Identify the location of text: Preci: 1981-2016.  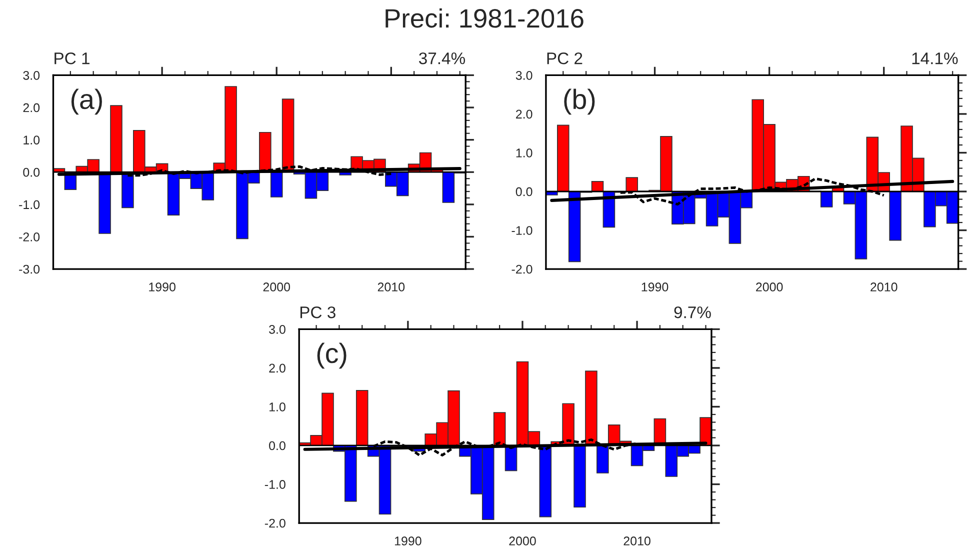
(485, 18).